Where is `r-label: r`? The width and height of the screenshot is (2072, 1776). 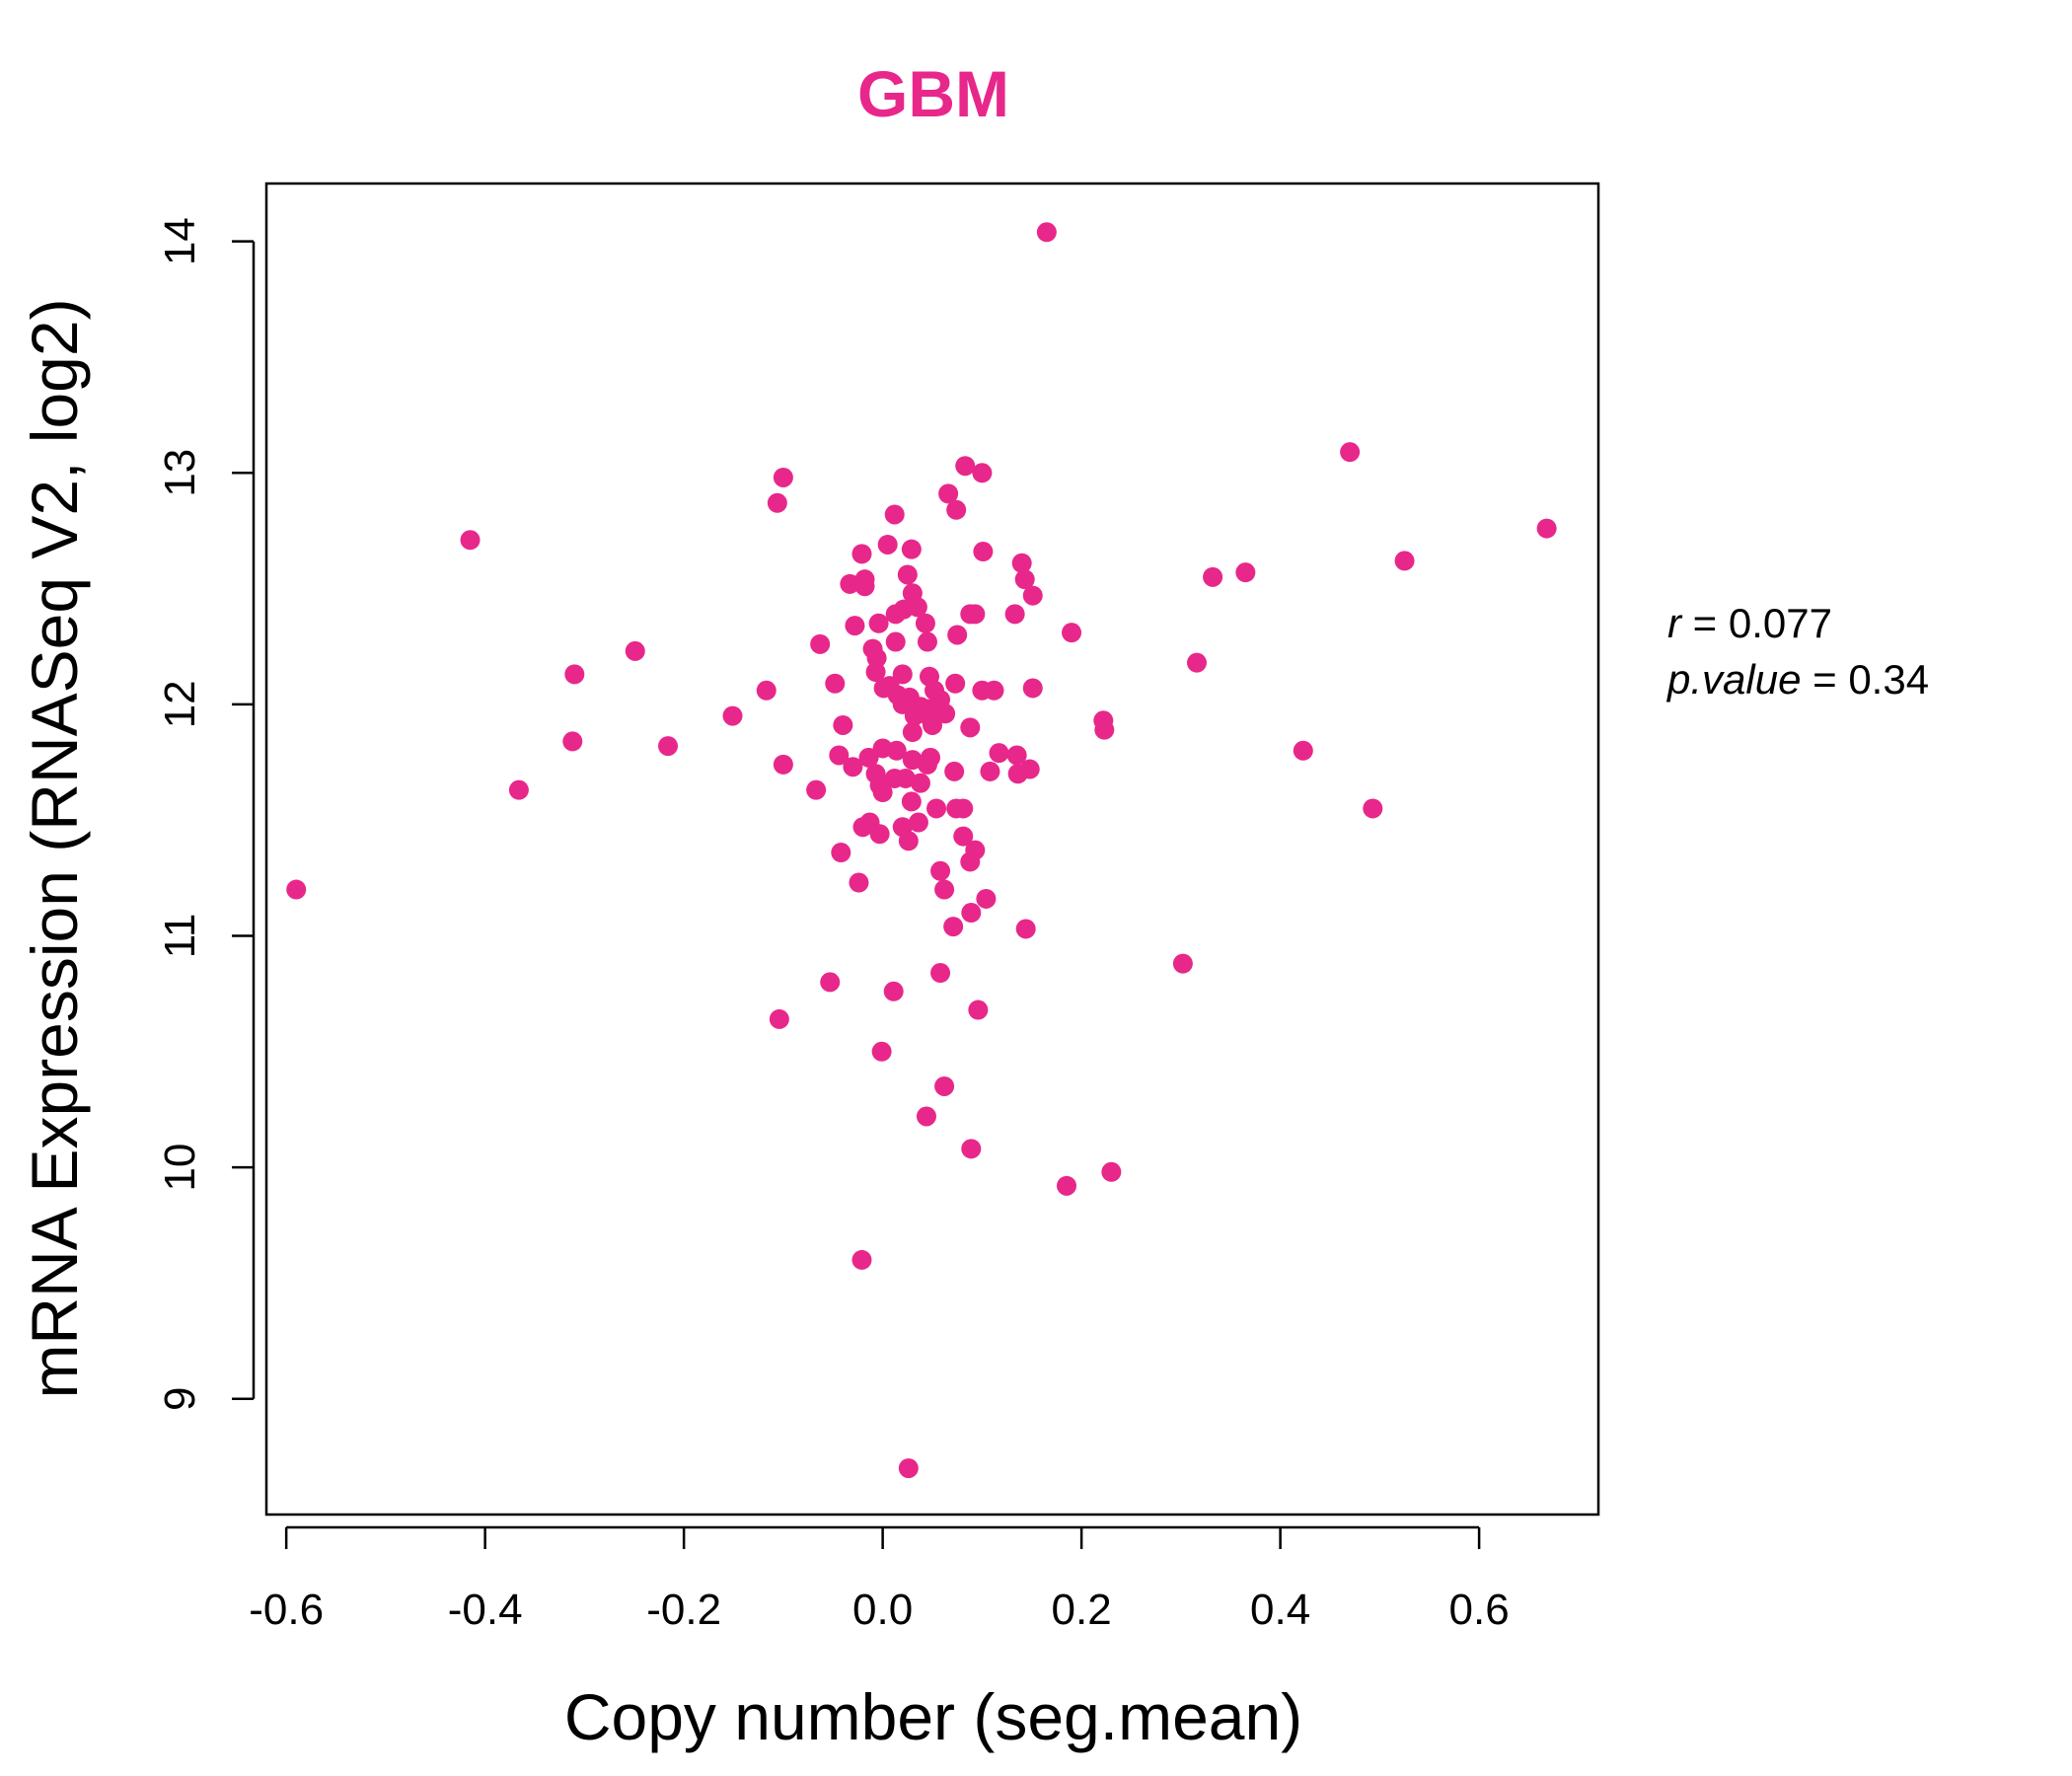
r-label: r is located at coordinates (1675, 623).